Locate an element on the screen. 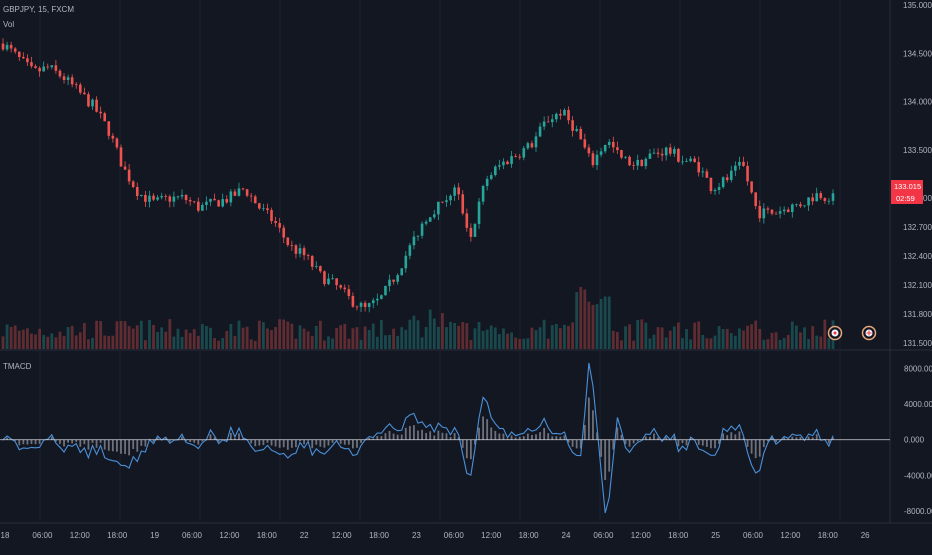 The image size is (932, 555). symbol-legend: GBPJPY, 15, FXCM is located at coordinates (38, 9).